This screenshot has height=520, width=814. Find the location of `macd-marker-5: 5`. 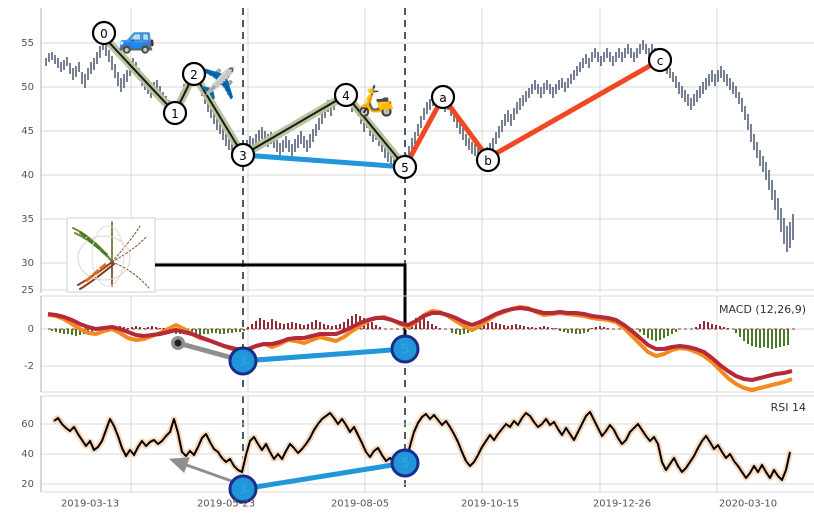

macd-marker-5: 5 is located at coordinates (405, 349).